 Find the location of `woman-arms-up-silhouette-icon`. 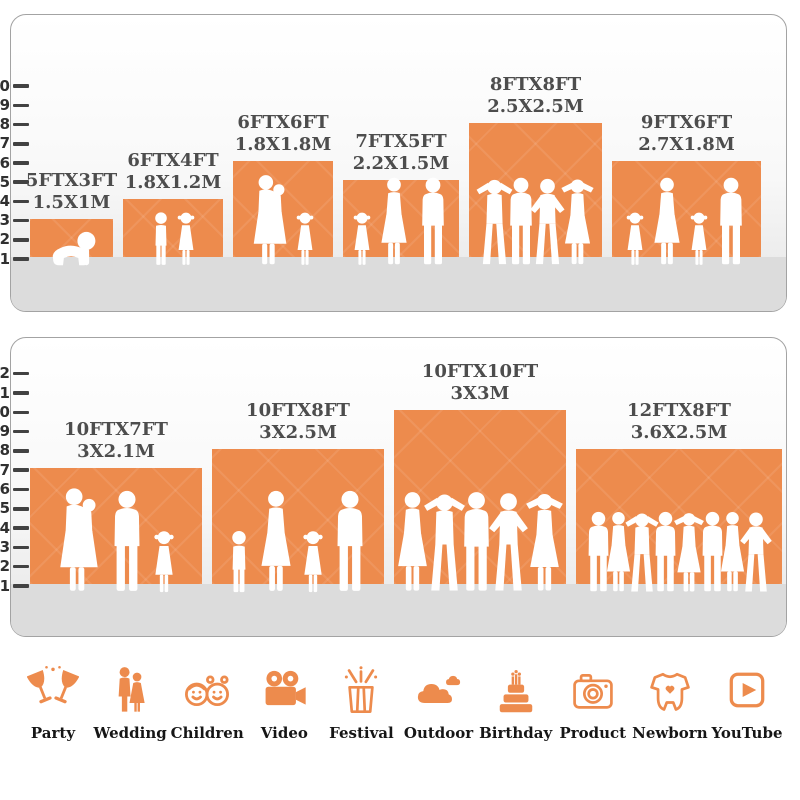

woman-arms-up-silhouette-icon is located at coordinates (544, 542).